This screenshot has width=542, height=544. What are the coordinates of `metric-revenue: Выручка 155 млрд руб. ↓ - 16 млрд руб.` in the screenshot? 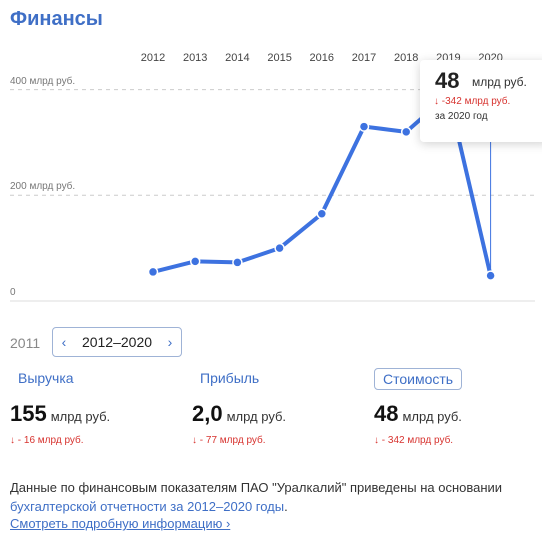 It's located at (60, 407).